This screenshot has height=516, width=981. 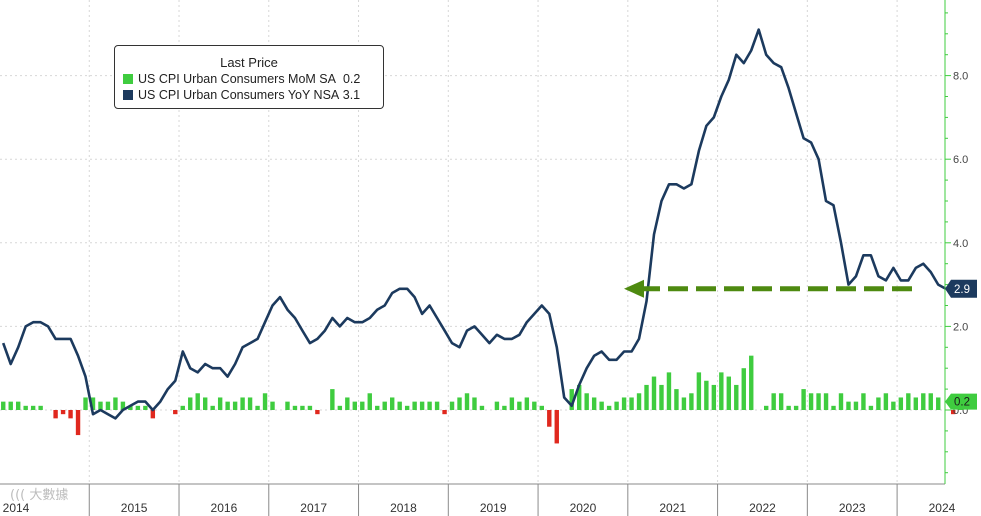 I want to click on arrow-annotation, so click(x=771, y=288).